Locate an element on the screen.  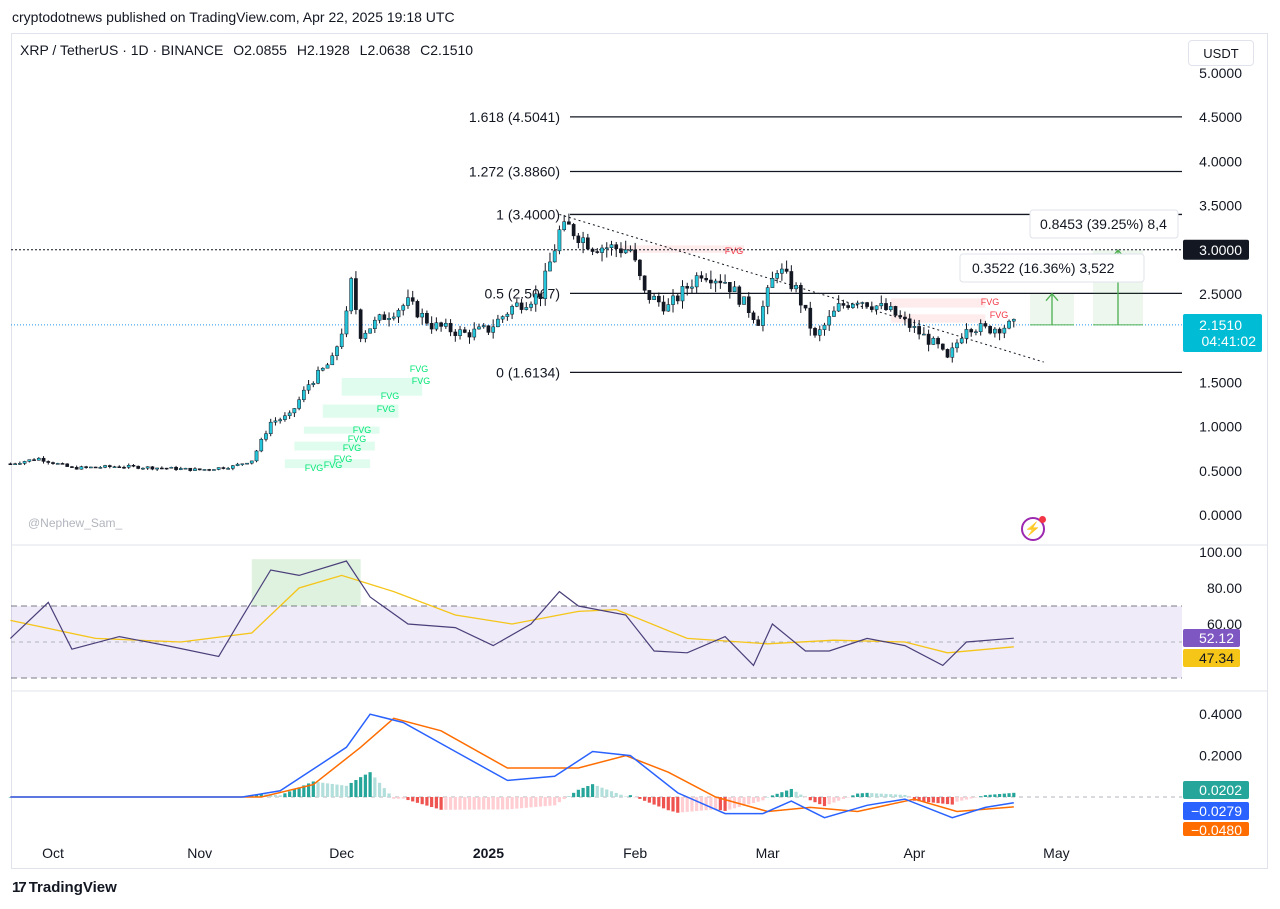
measure-label: 0.8453 (39.25%) 8,4 is located at coordinates (1103, 224).